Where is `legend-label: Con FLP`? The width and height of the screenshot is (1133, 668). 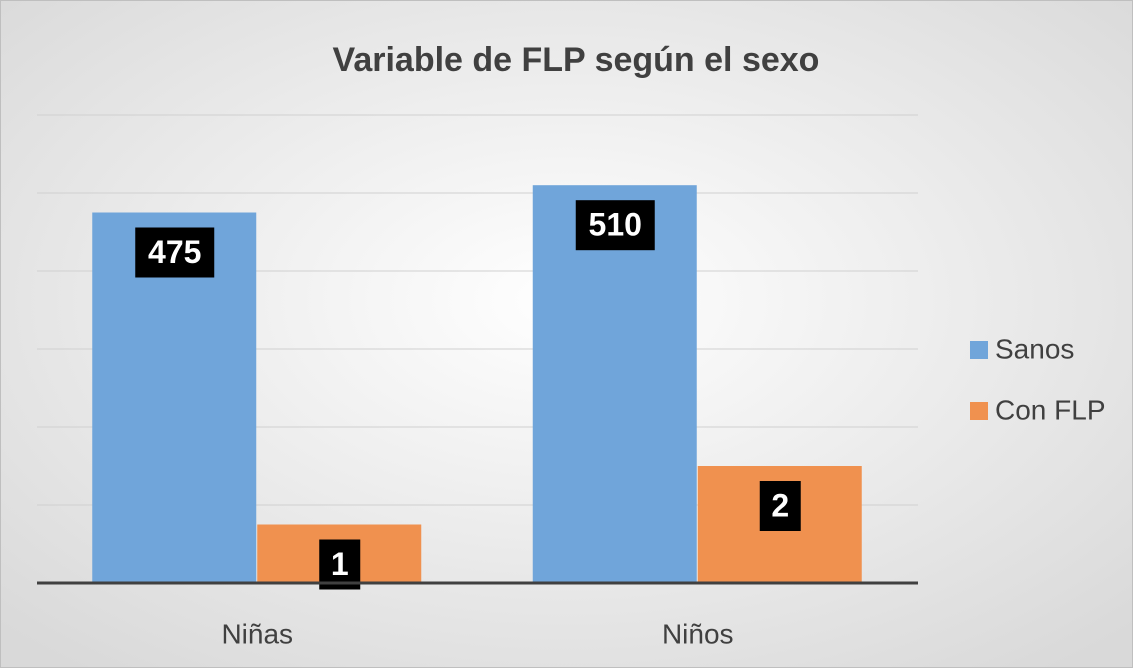 legend-label: Con FLP is located at coordinates (1050, 409).